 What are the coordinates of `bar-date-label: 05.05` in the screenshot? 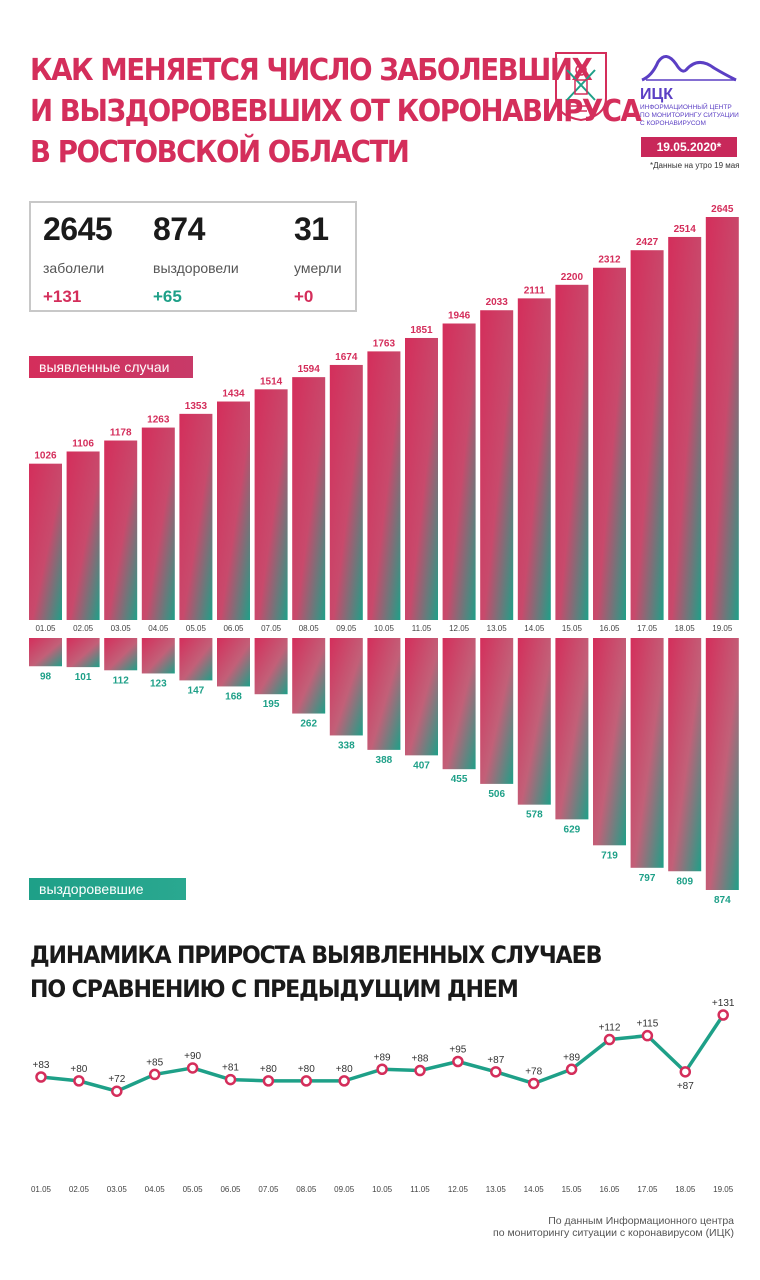 It's located at (196, 628).